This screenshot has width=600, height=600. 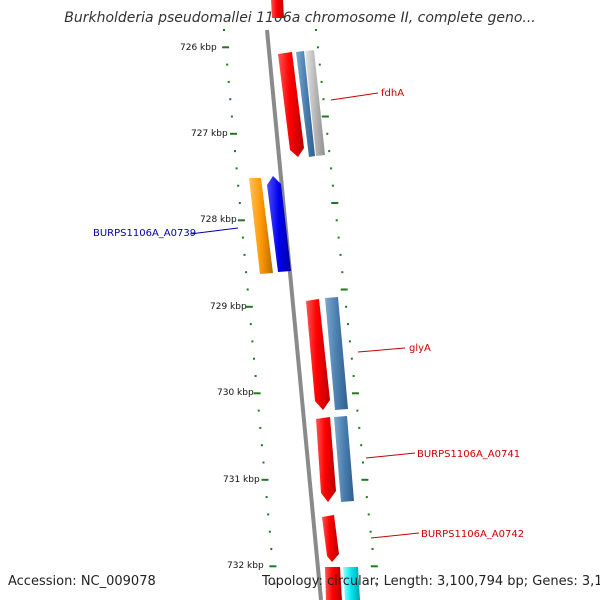 I want to click on gene-BURPS1106A_A0741-red, so click(x=326, y=459).